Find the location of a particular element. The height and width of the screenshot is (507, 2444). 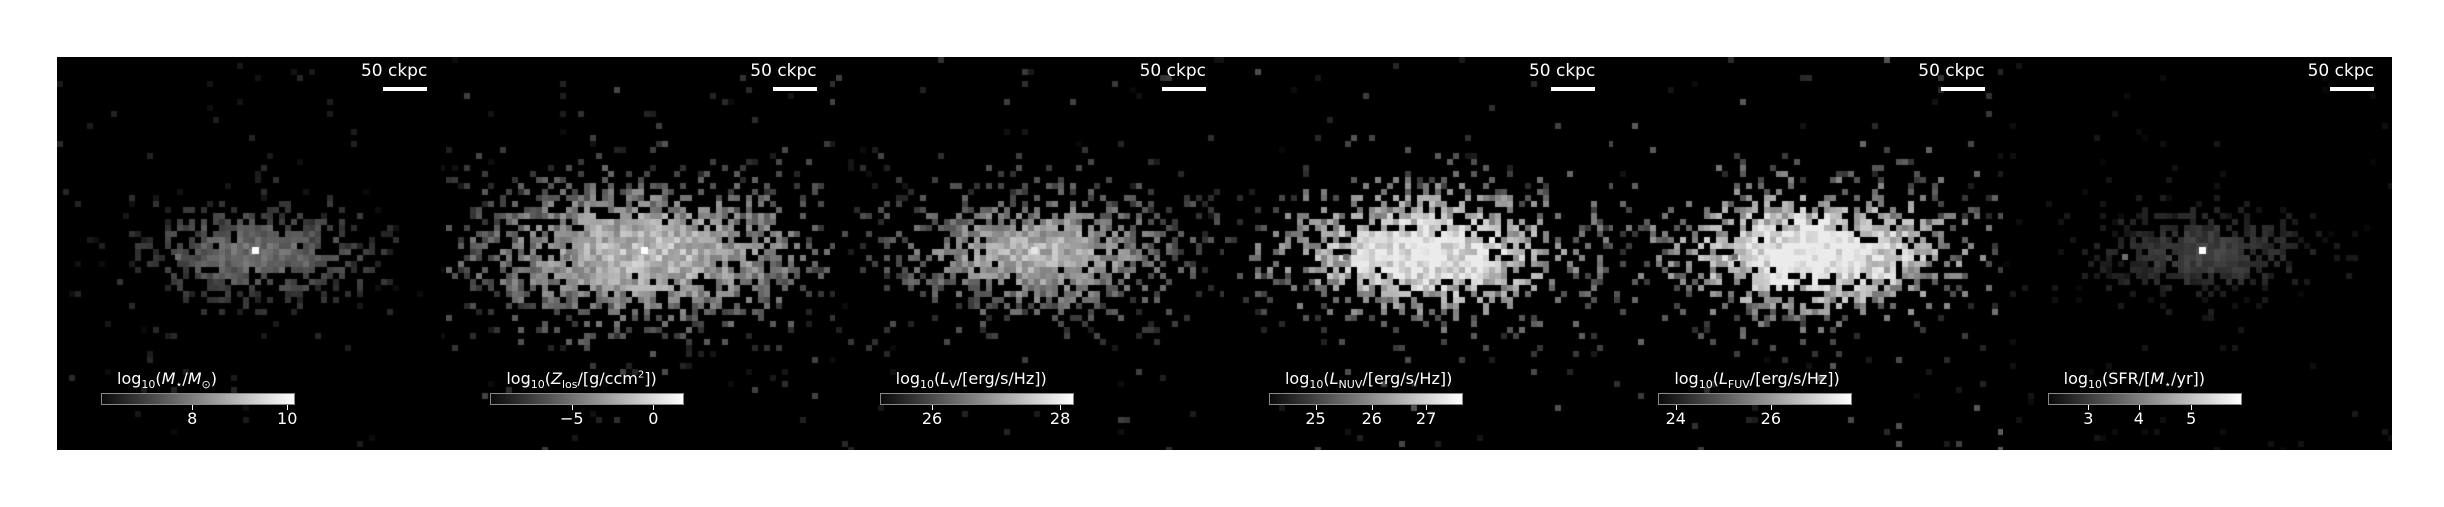

sfr-map is located at coordinates (2197, 253).